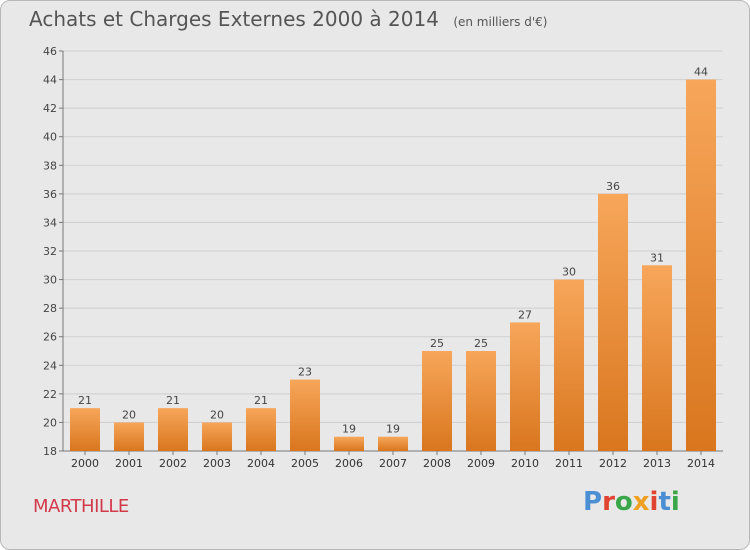 The height and width of the screenshot is (550, 750). I want to click on x-tick-label: 2005, so click(305, 463).